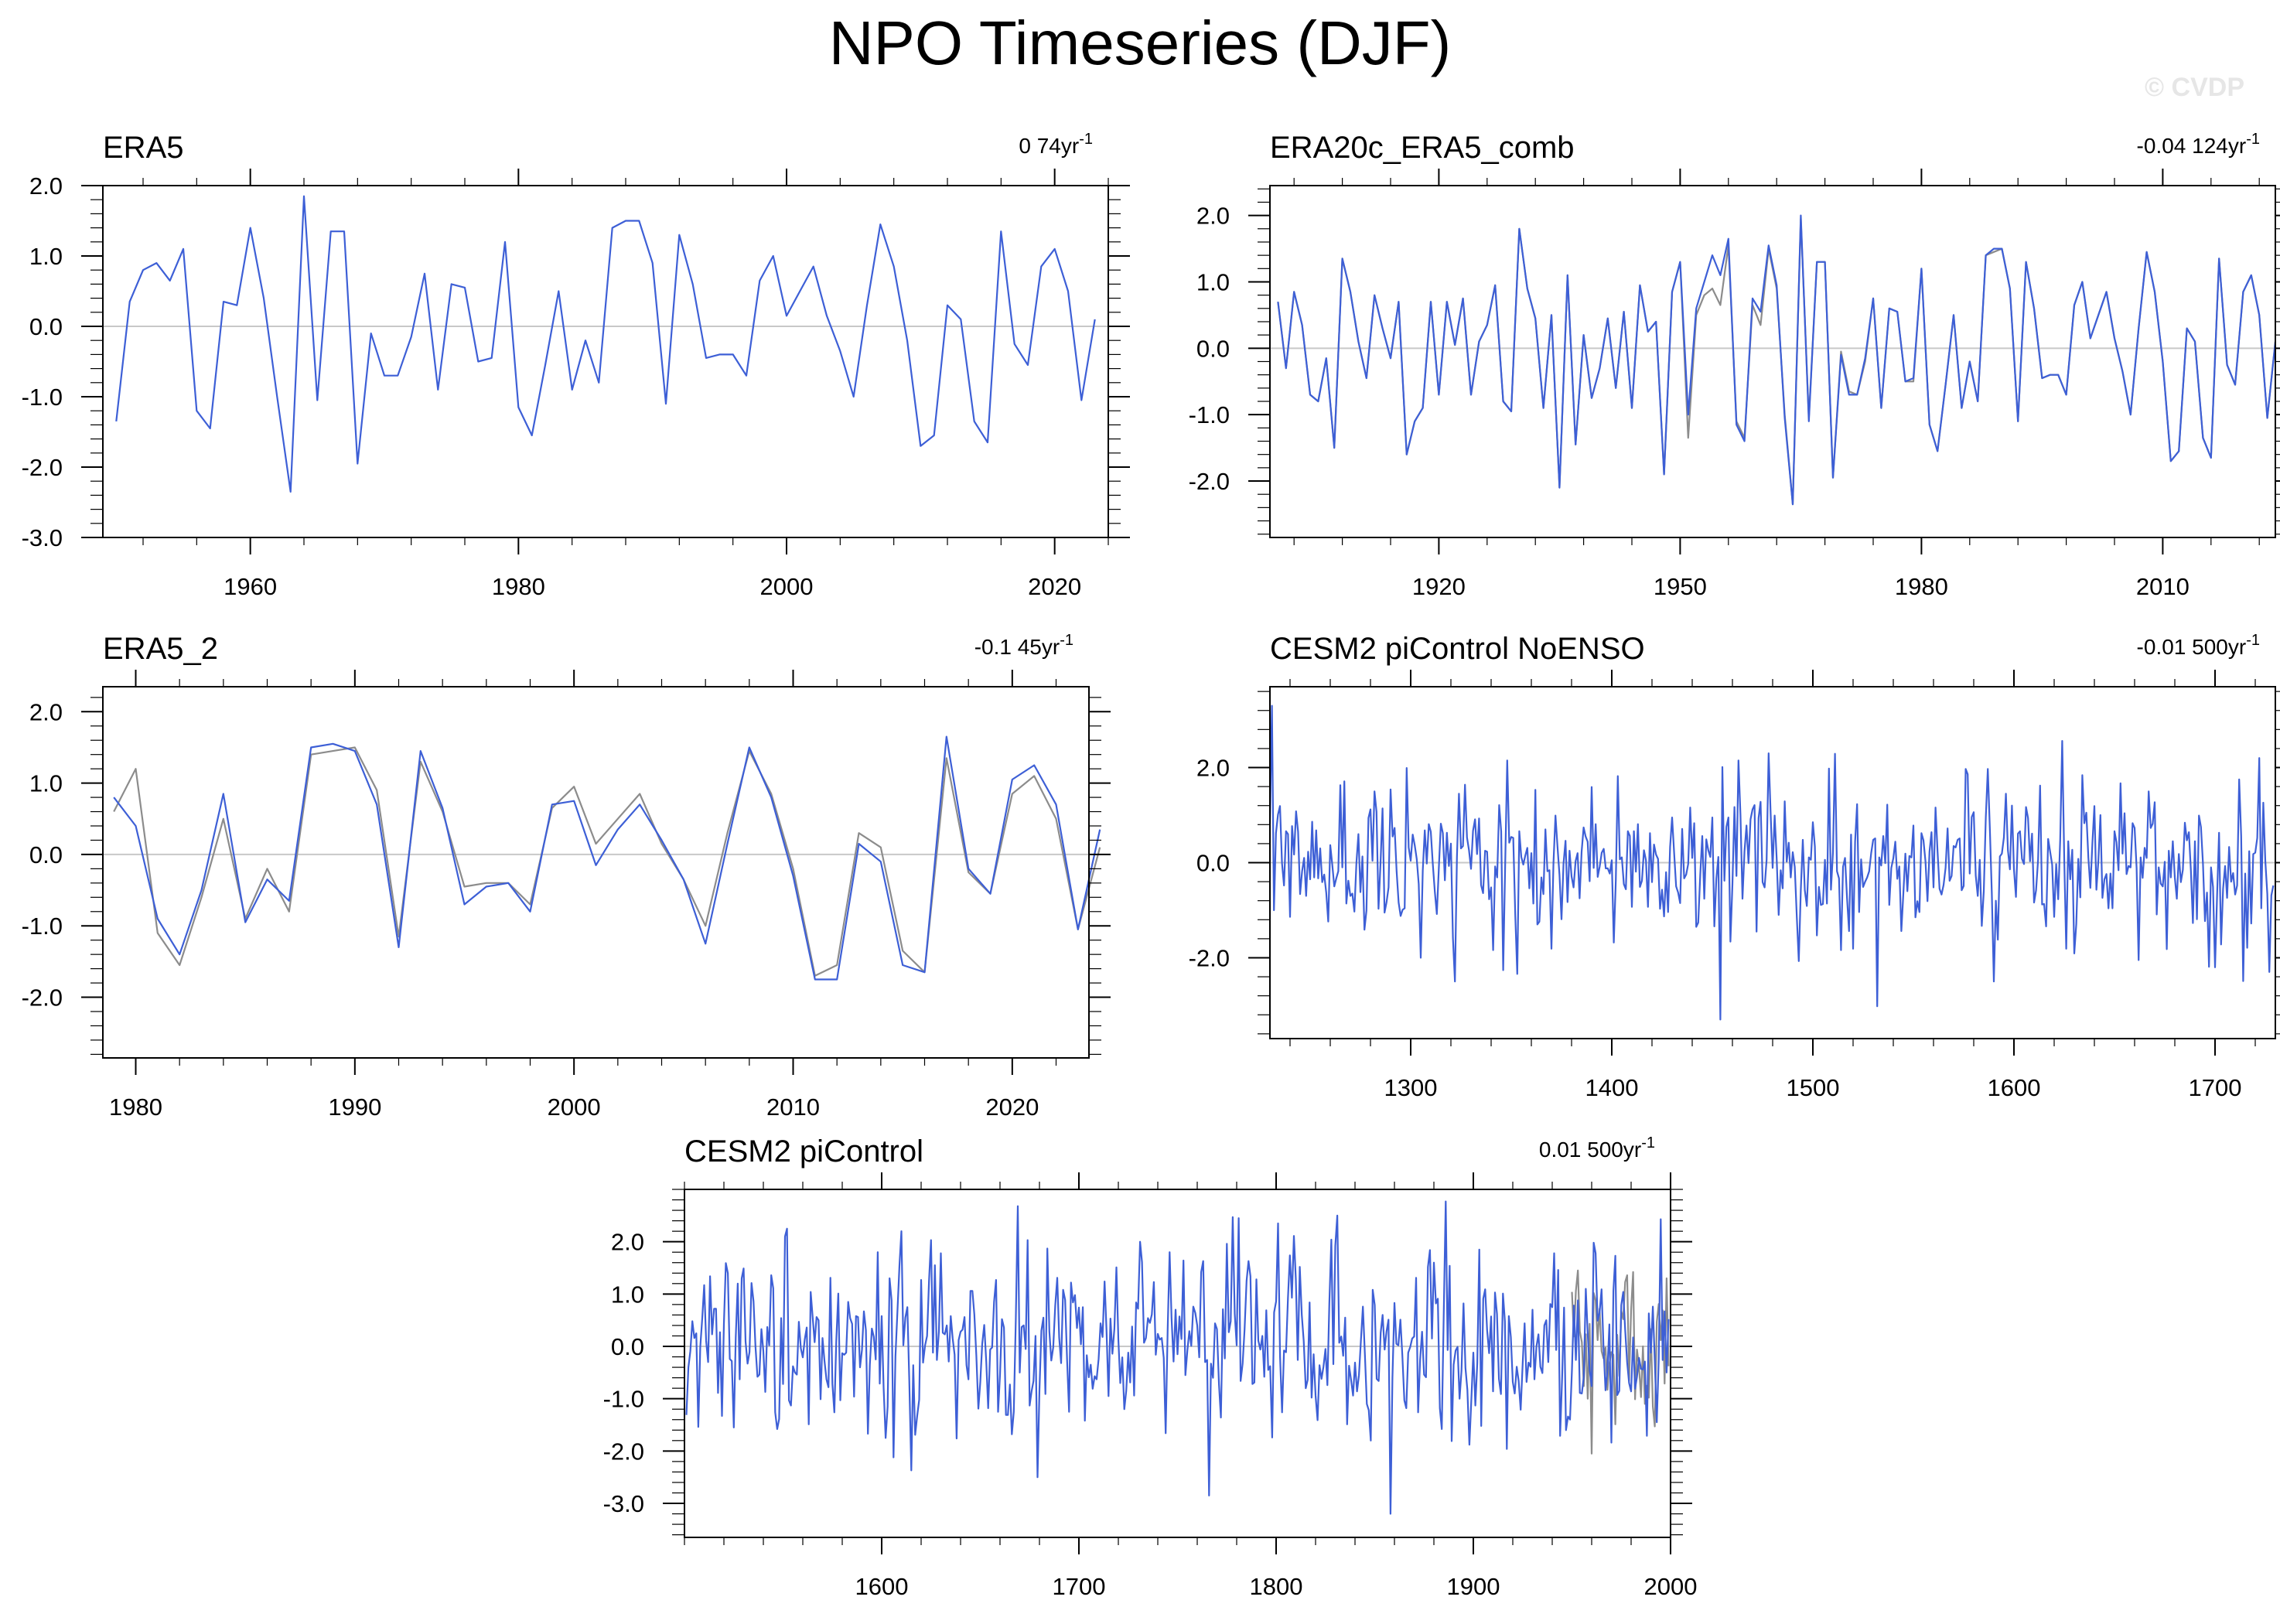 This screenshot has height=1624, width=2280. I want to click on trend-label: -0.1 45yr-1, so click(1024, 645).